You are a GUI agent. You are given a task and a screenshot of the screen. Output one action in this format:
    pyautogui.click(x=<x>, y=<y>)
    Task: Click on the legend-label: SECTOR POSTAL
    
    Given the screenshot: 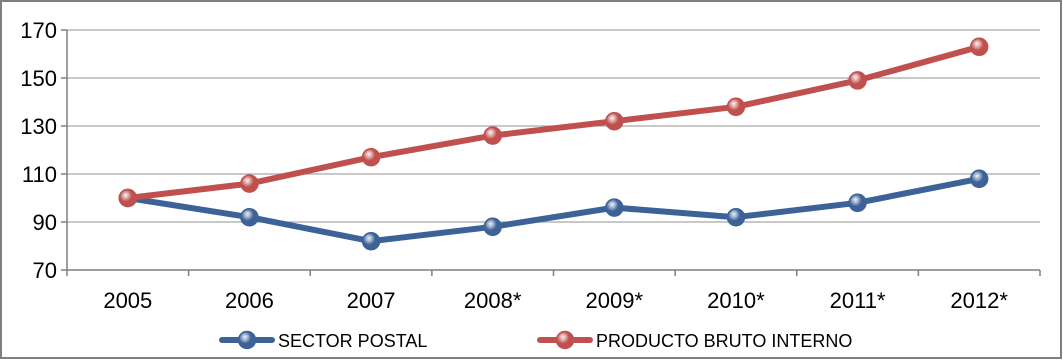 What is the action you would take?
    pyautogui.click(x=352, y=341)
    